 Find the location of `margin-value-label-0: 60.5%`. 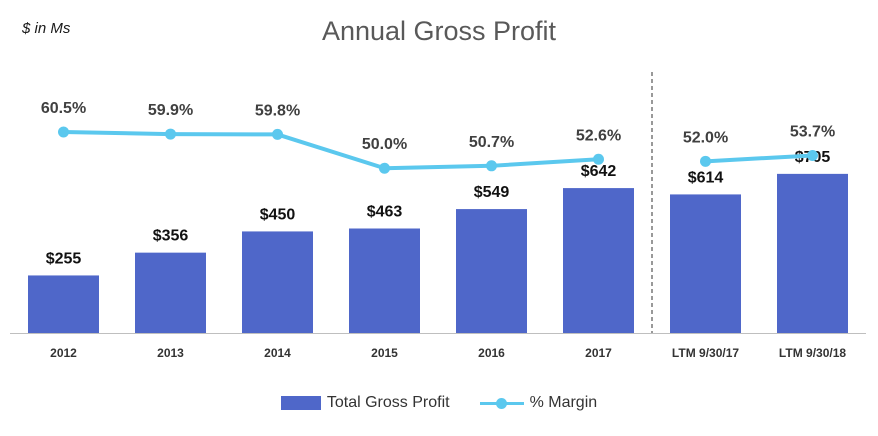

margin-value-label-0: 60.5% is located at coordinates (63, 108).